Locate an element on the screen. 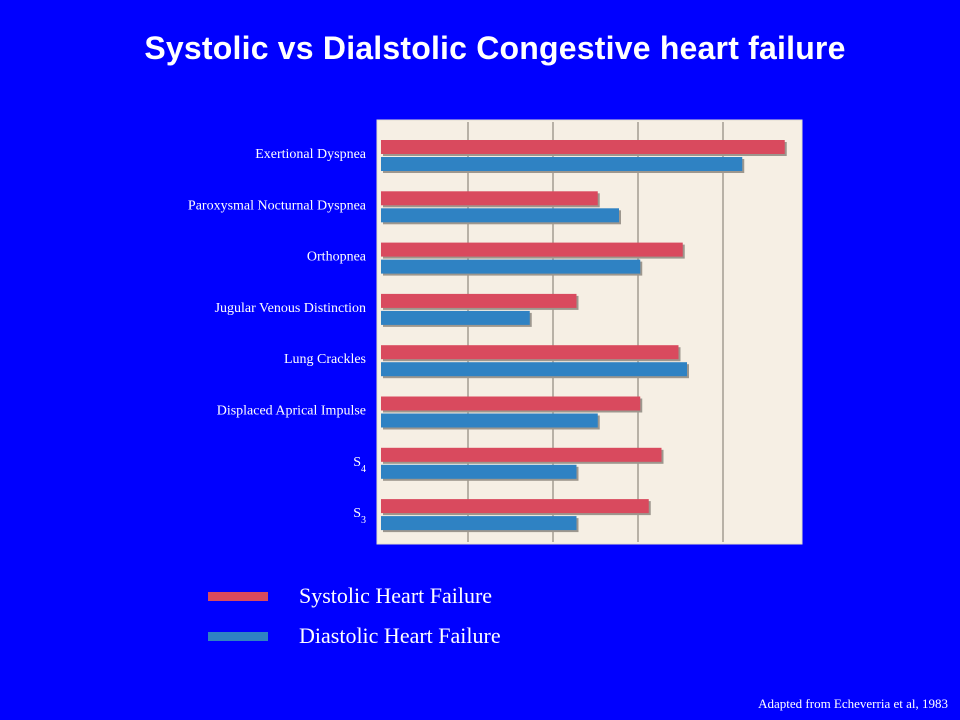 The height and width of the screenshot is (720, 960). category-label: S3 is located at coordinates (359, 516).